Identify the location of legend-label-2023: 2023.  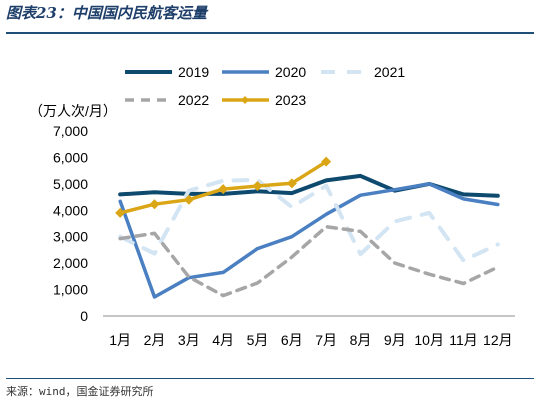
(290, 100).